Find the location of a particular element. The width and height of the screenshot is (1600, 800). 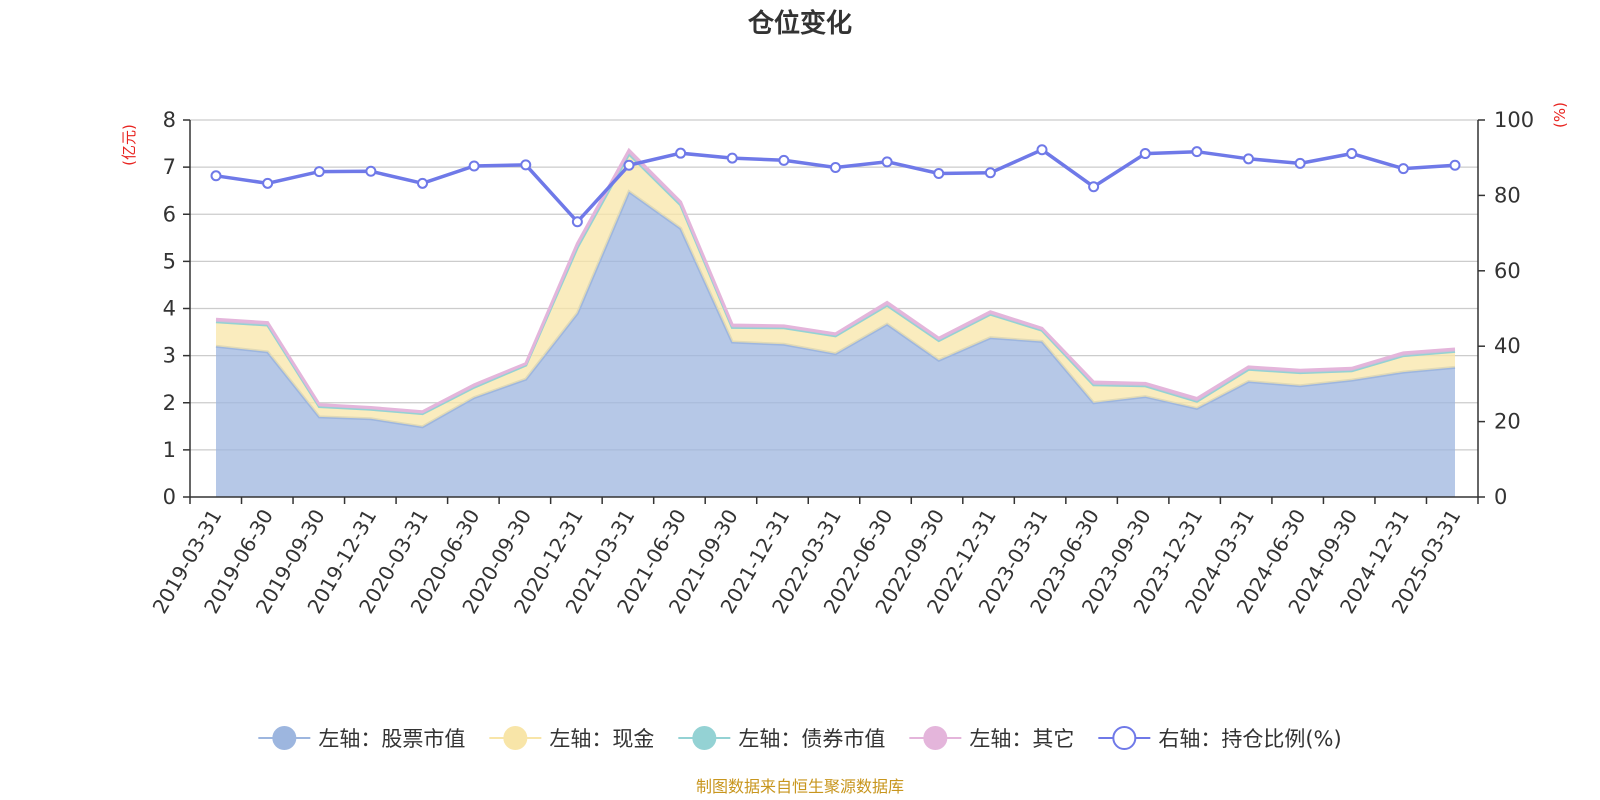

position-ratio-series is located at coordinates (835, 186).